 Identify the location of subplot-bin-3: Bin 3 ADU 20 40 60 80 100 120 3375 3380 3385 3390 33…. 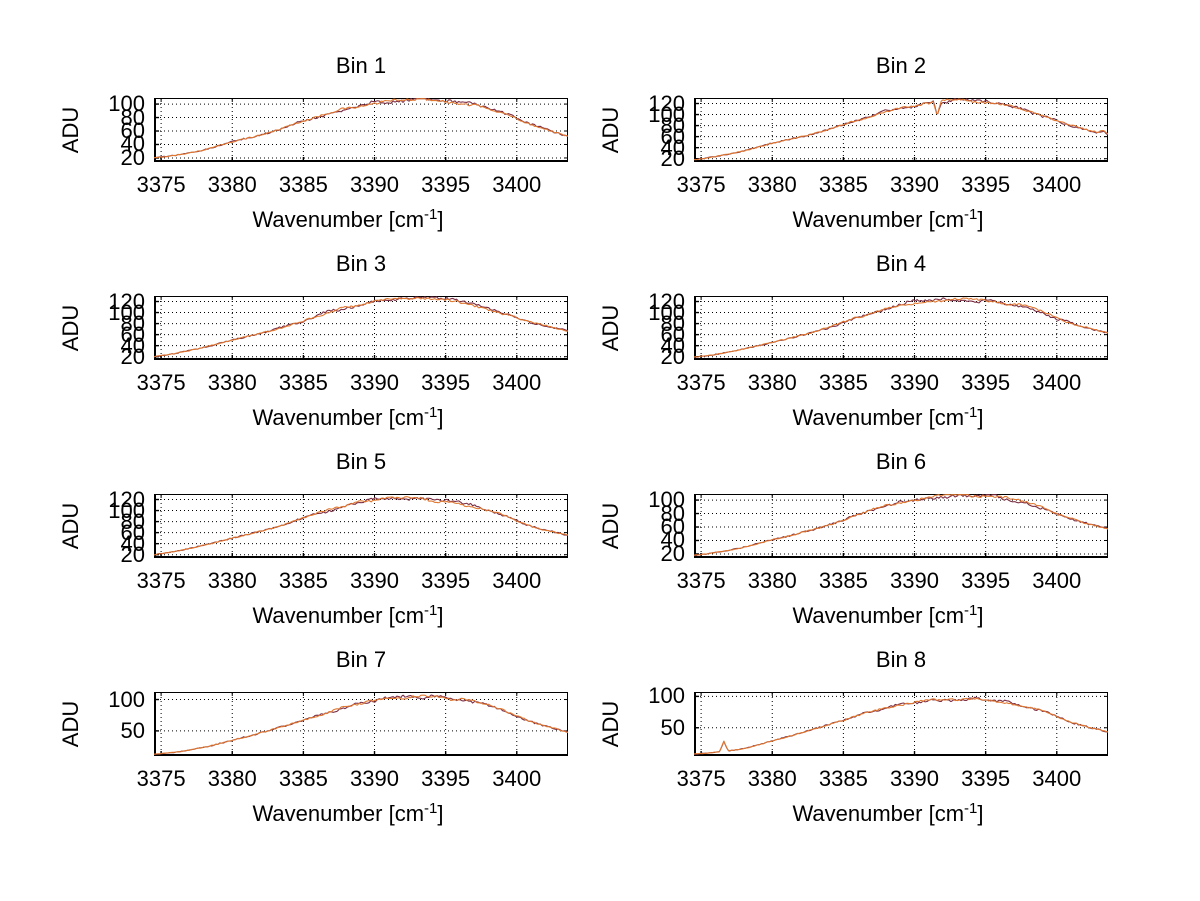
(313, 341).